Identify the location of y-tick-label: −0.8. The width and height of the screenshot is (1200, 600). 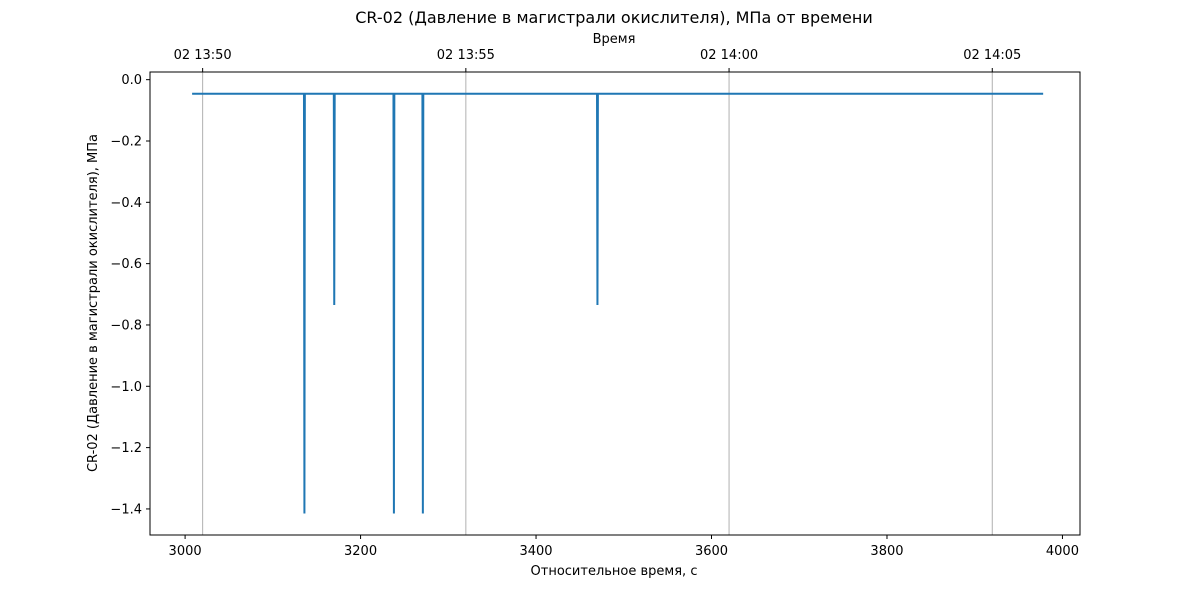
(126, 325).